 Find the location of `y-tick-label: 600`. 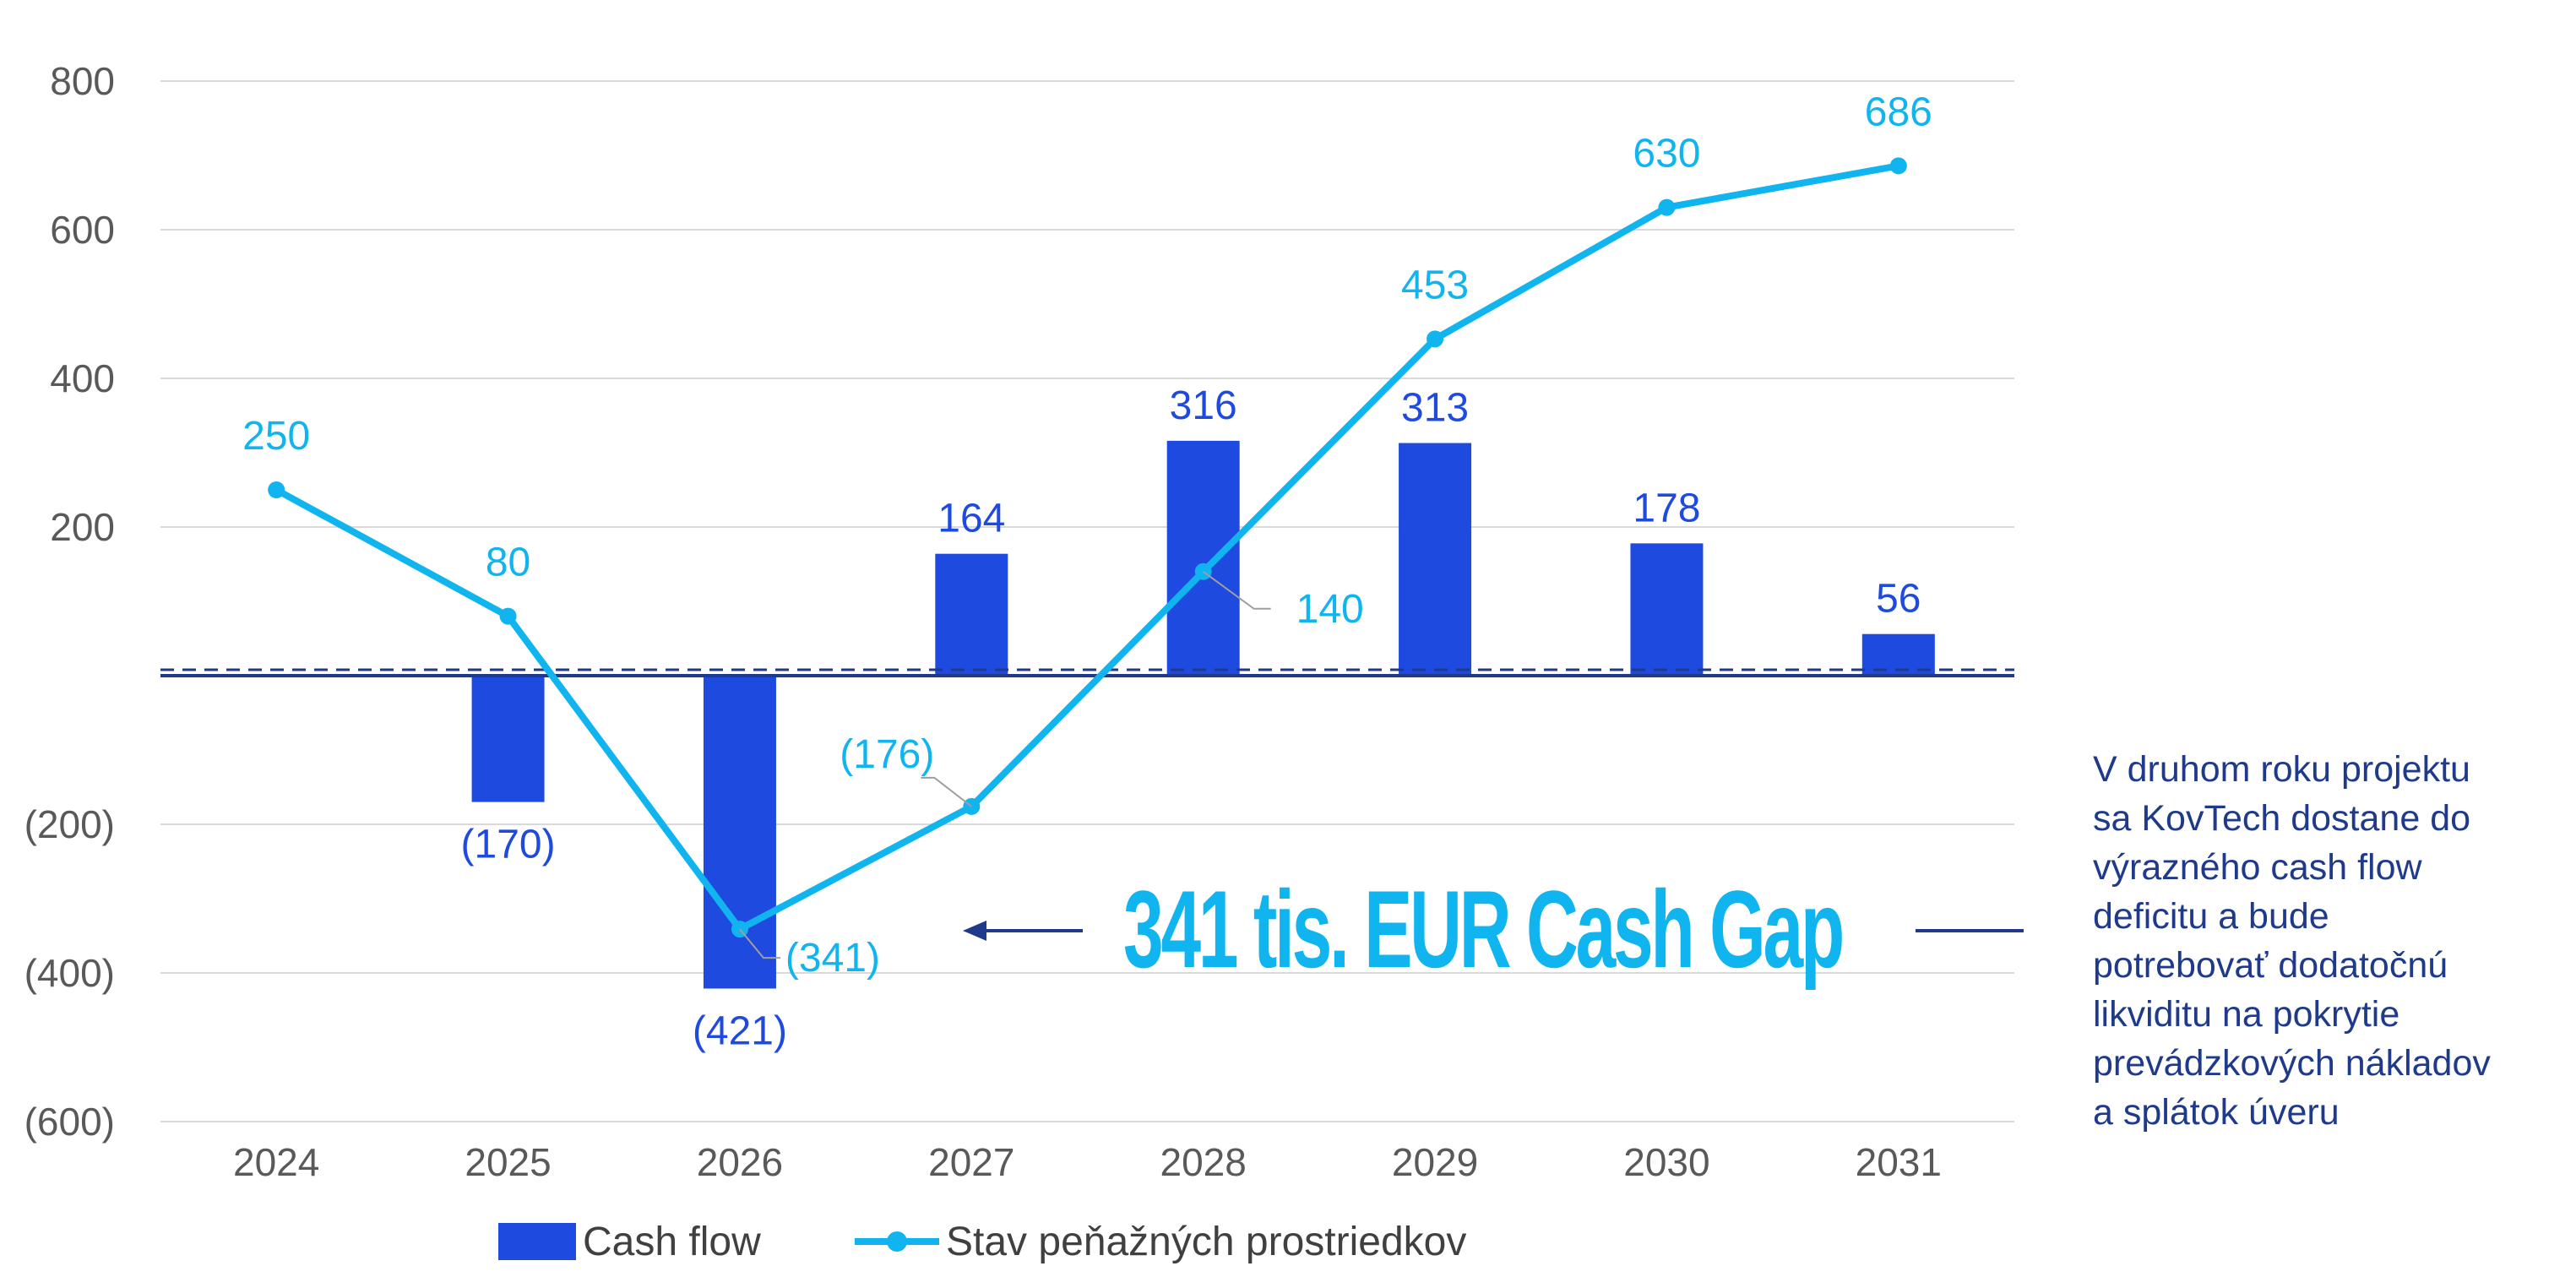

y-tick-label: 600 is located at coordinates (82, 230).